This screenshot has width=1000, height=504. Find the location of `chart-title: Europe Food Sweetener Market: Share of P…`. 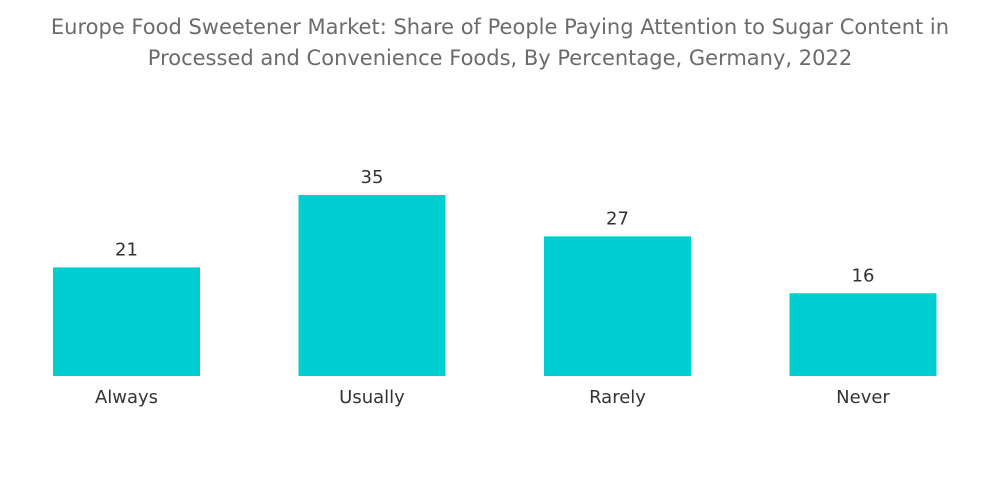

chart-title: Europe Food Sweetener Market: Share of P… is located at coordinates (500, 43).